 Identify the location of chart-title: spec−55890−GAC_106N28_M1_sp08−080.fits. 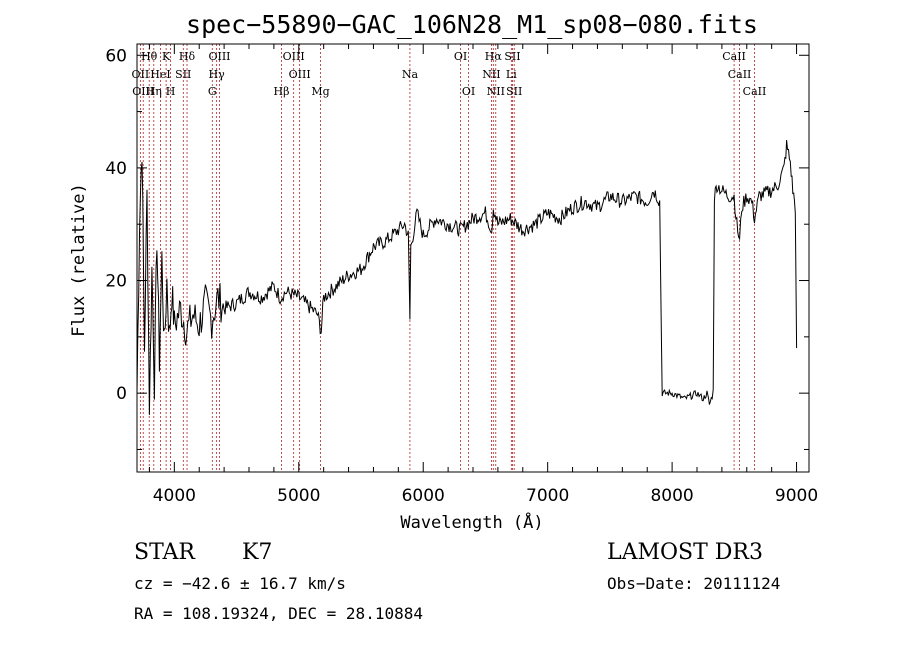
(472, 24).